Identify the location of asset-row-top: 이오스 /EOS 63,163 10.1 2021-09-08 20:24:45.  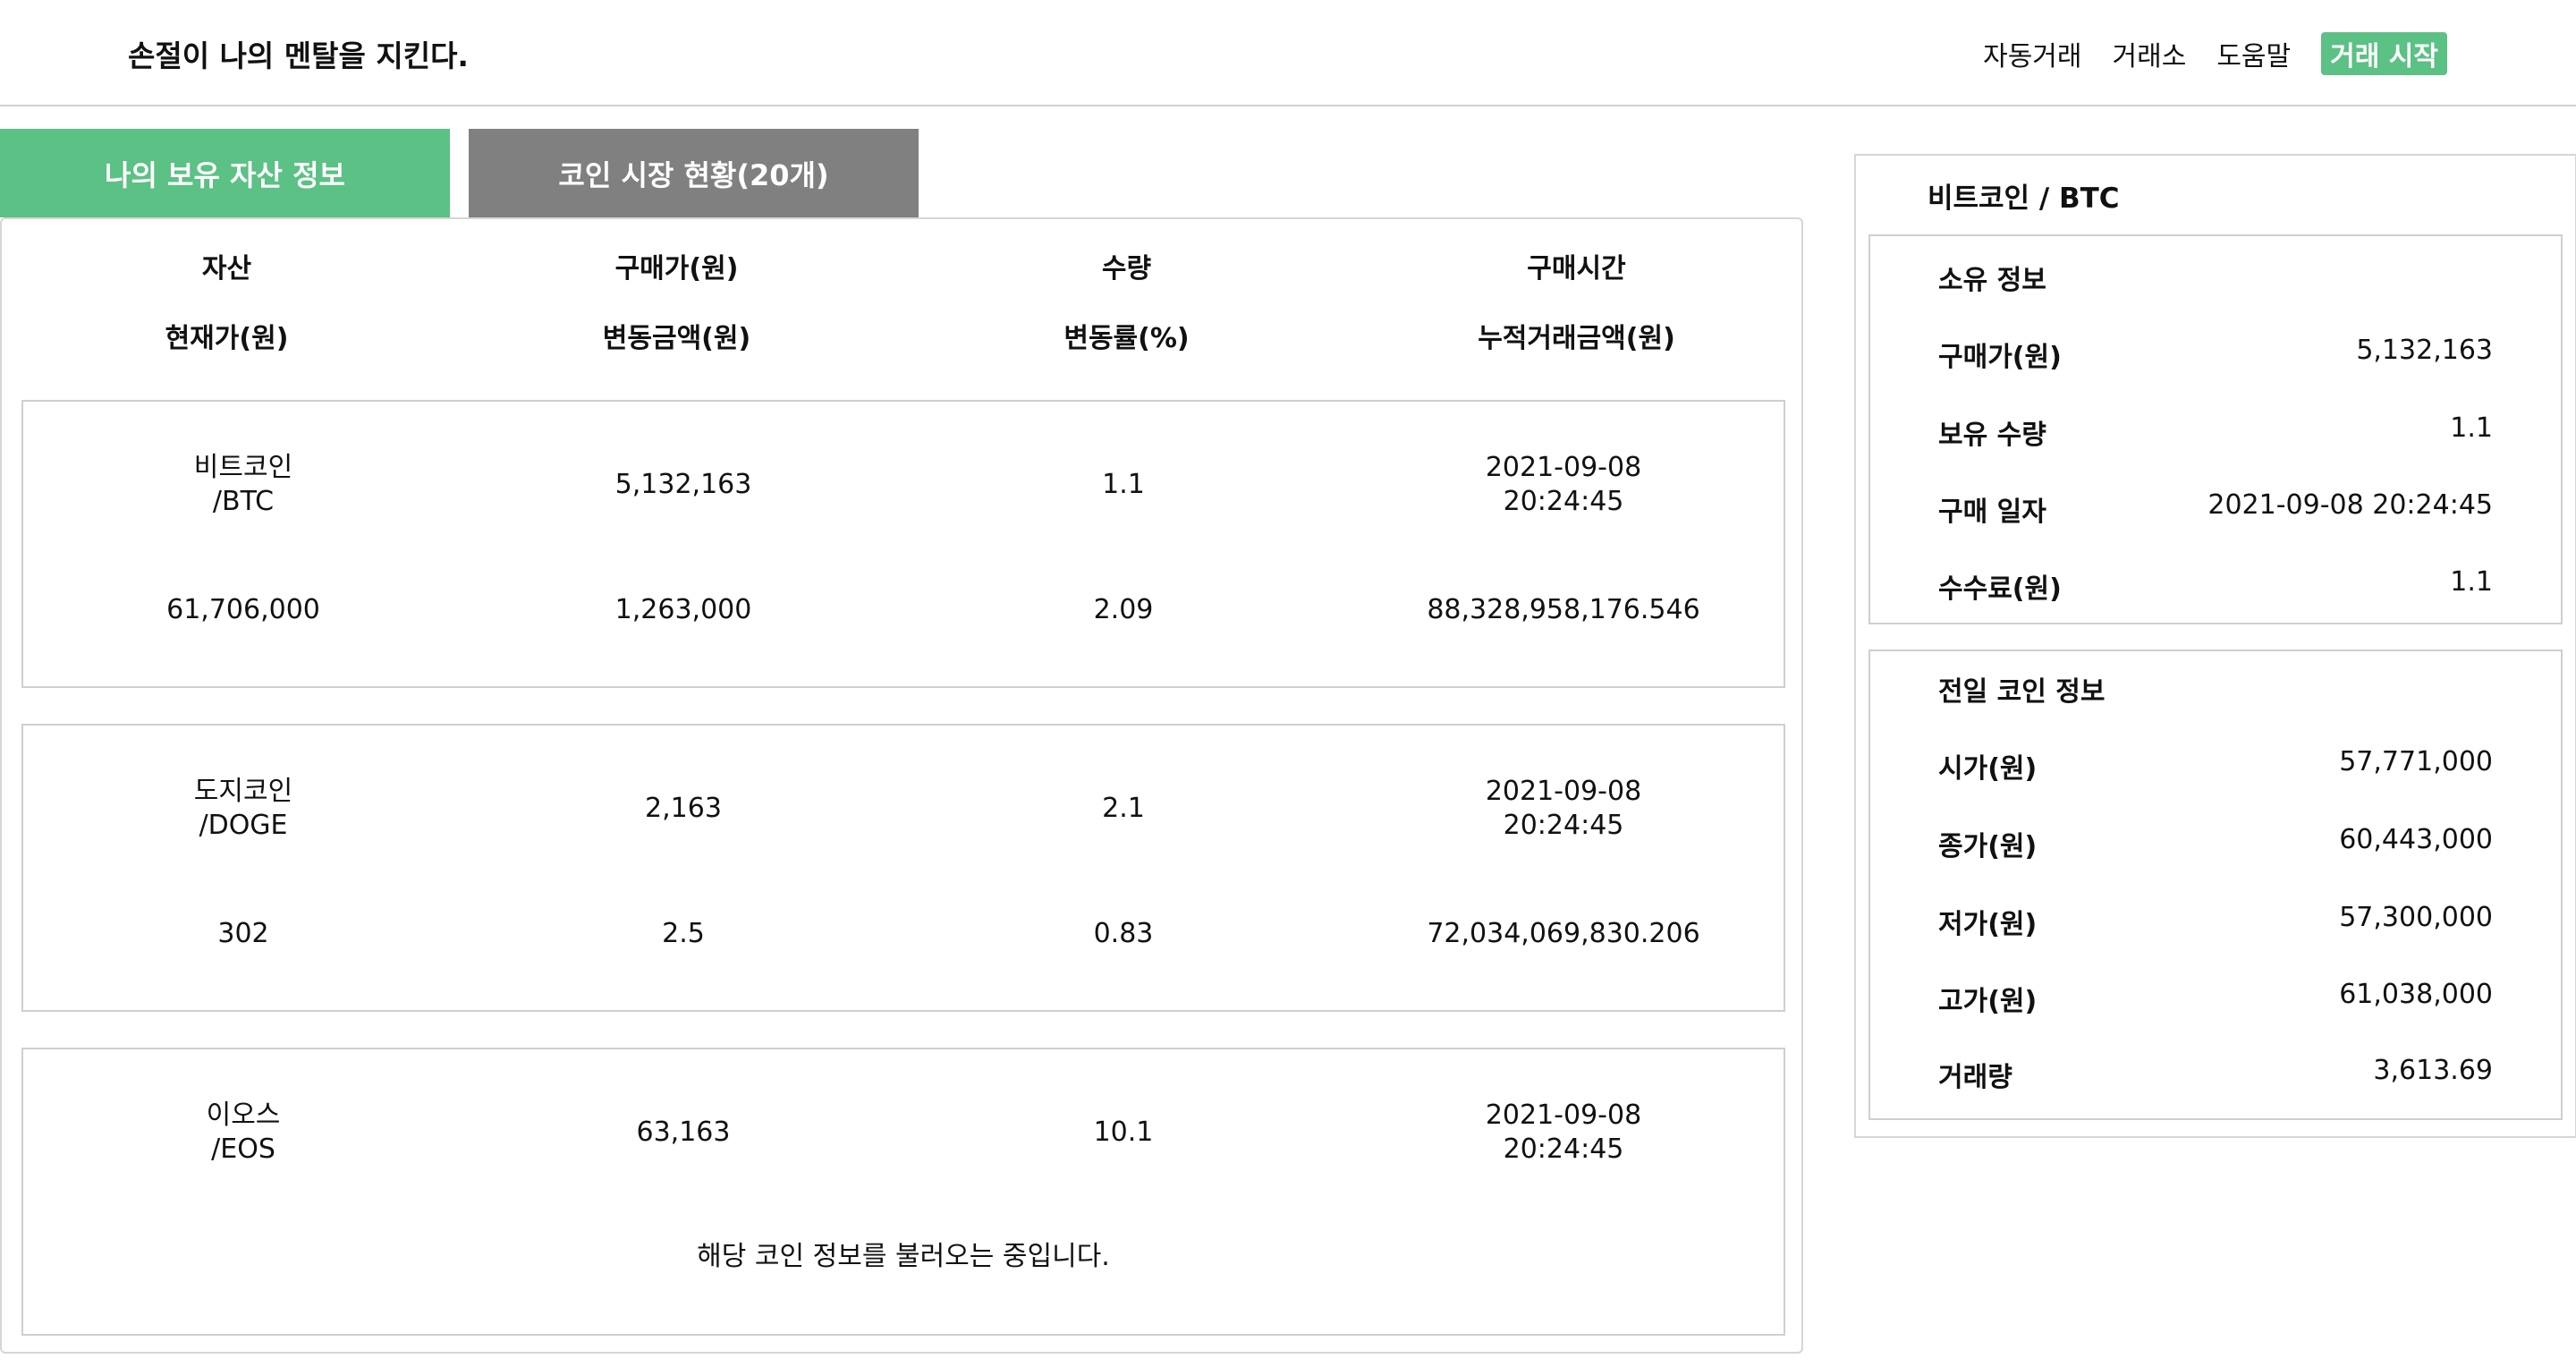
(903, 1132).